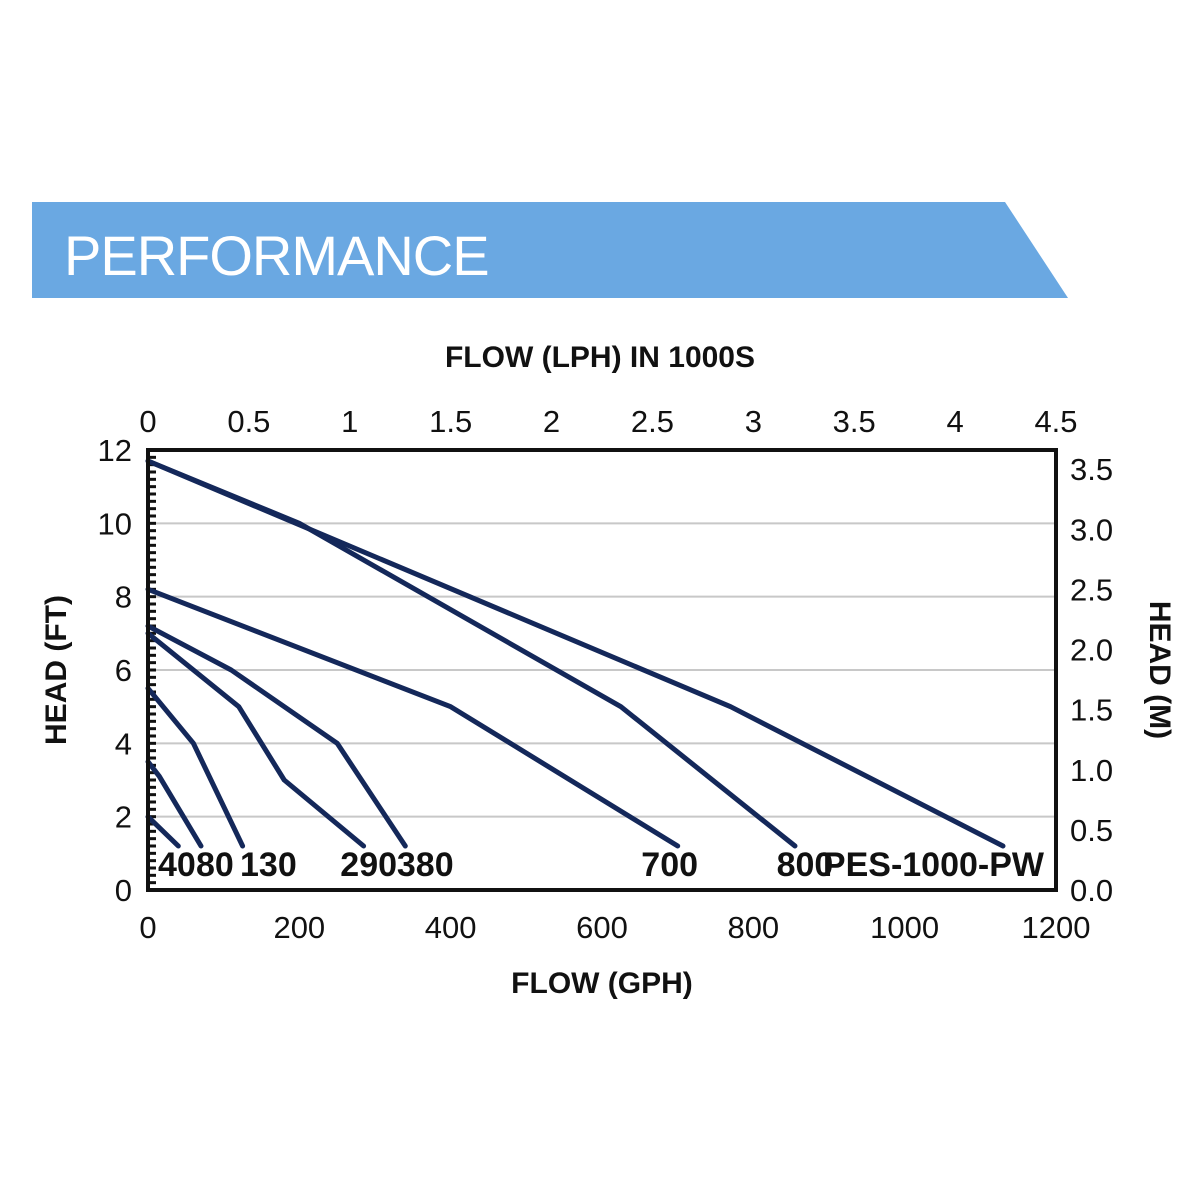 The height and width of the screenshot is (1200, 1200). What do you see at coordinates (753, 927) in the screenshot?
I see `x-tick-label: 800` at bounding box center [753, 927].